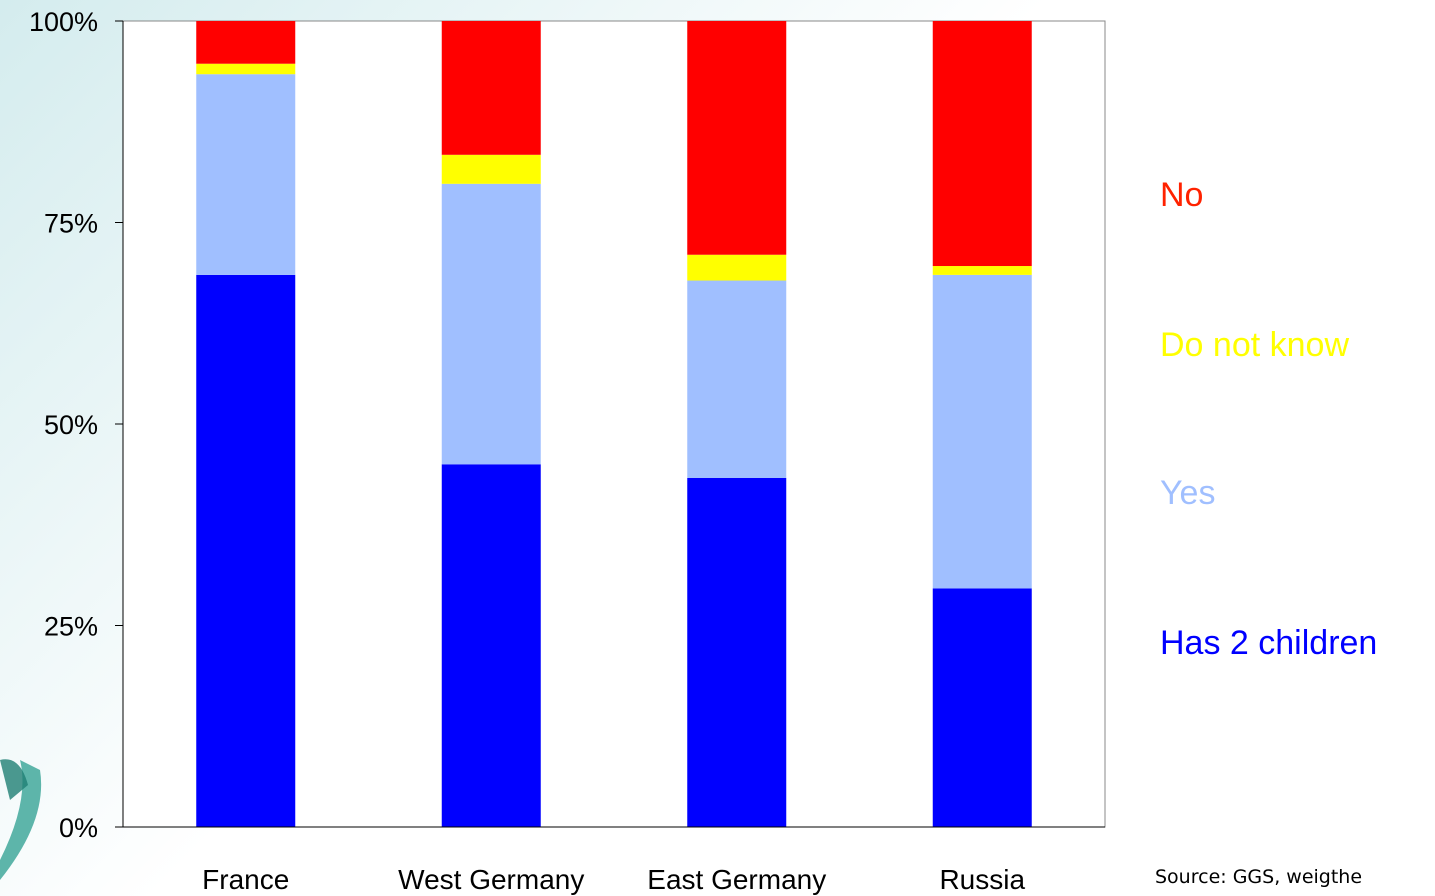  Describe the element at coordinates (982, 270) in the screenshot. I see `bar-segment-russia-do-not-know` at that location.